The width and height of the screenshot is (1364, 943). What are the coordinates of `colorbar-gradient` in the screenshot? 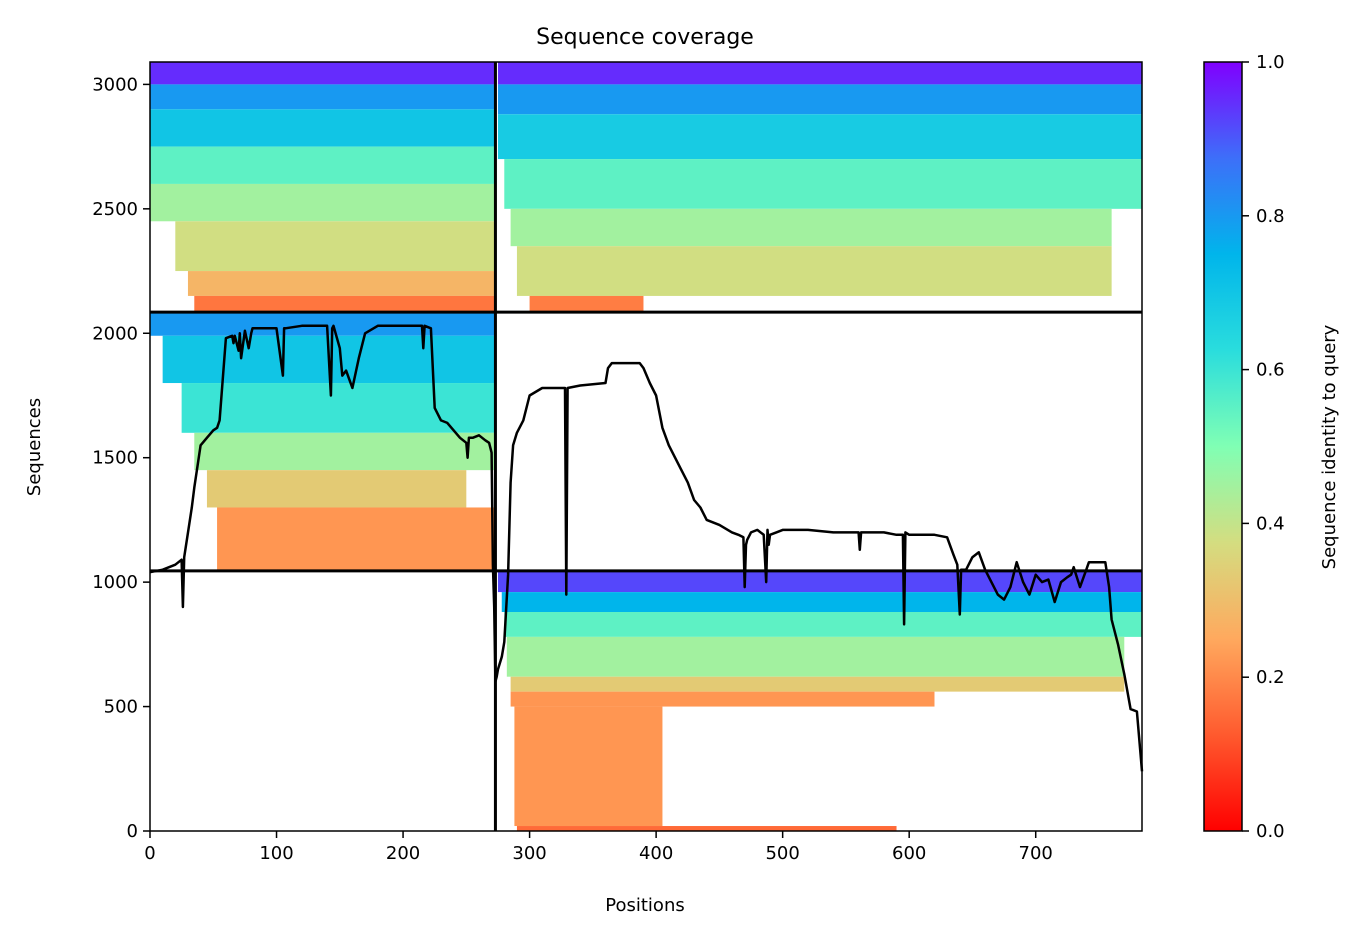 It's located at (1223, 446).